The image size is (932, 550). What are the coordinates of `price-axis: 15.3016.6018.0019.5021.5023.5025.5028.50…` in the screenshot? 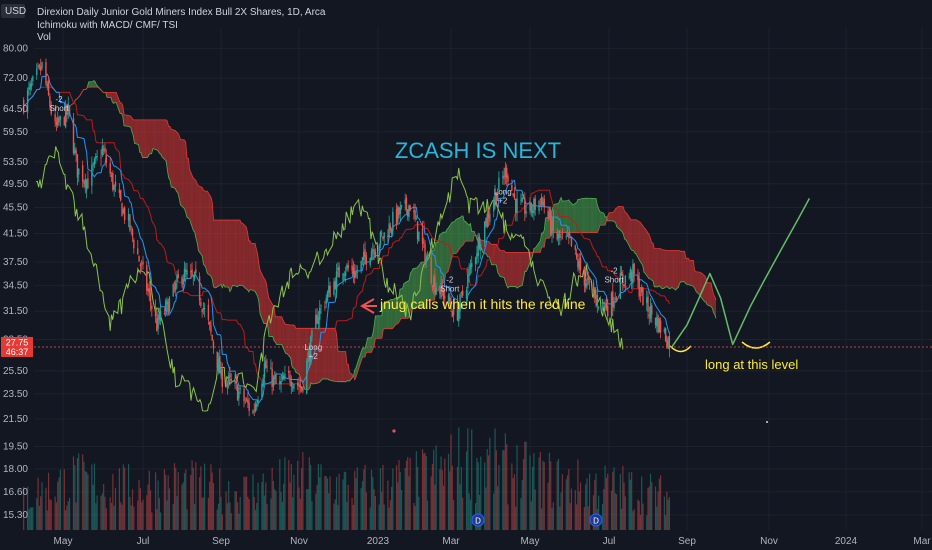 It's located at (15, 281).